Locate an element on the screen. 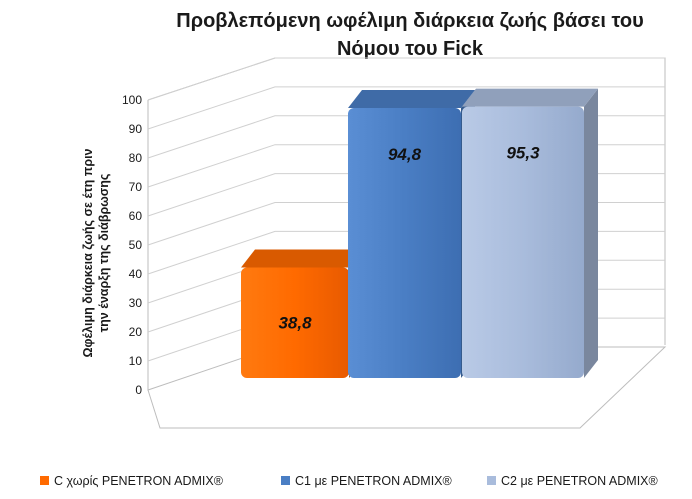 This screenshot has height=499, width=692. bar: 95,3 is located at coordinates (530, 233).